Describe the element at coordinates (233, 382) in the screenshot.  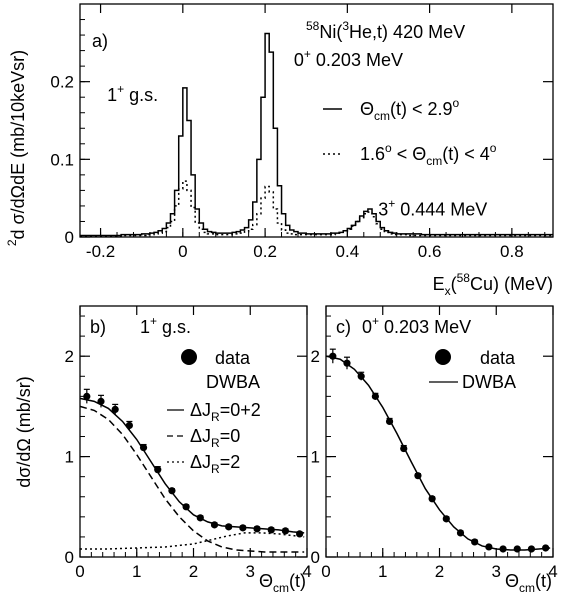
I see `panel-b-legend-title: DWBA` at that location.